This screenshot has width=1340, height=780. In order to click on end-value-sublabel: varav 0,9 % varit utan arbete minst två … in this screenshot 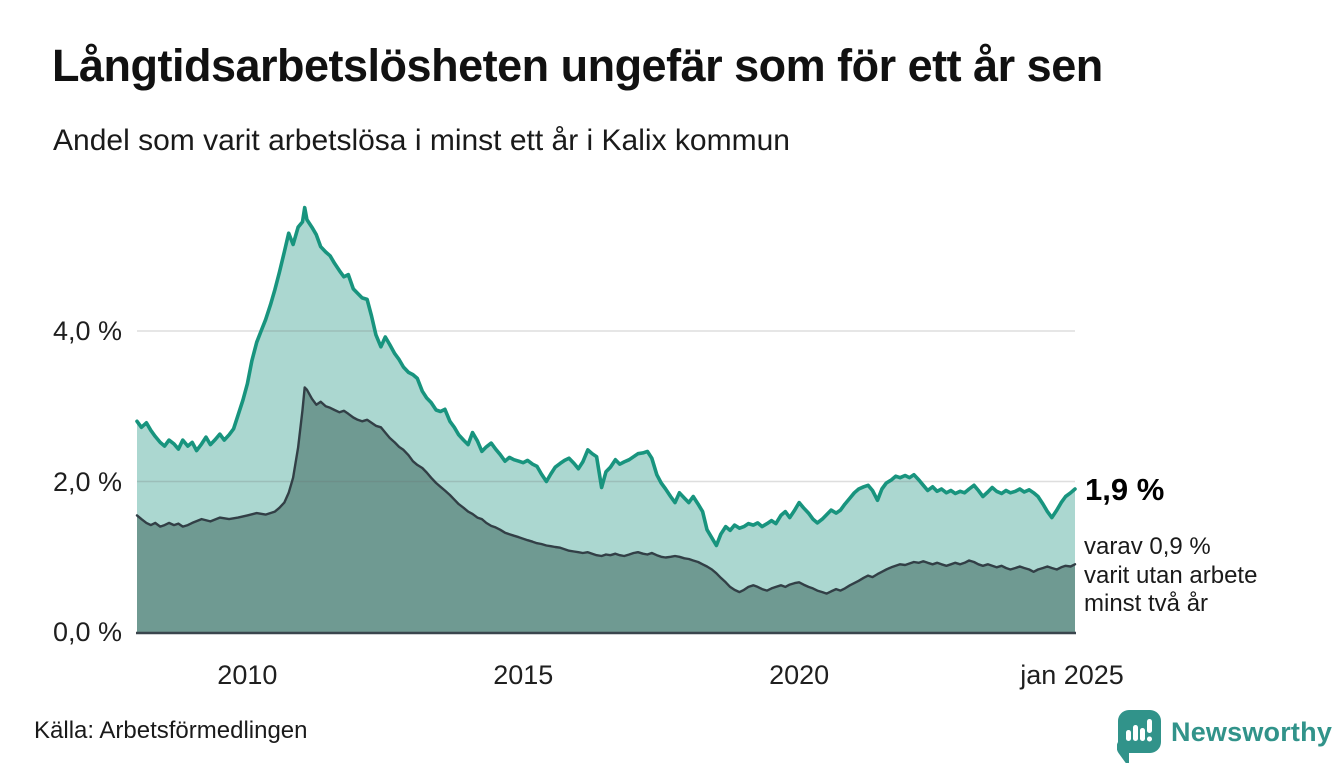, I will do `click(1170, 576)`.